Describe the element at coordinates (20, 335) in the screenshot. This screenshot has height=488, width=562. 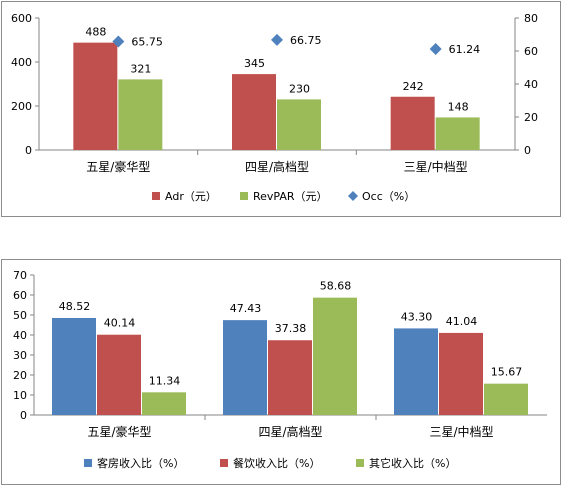
I see `y-tick-label: 40` at that location.